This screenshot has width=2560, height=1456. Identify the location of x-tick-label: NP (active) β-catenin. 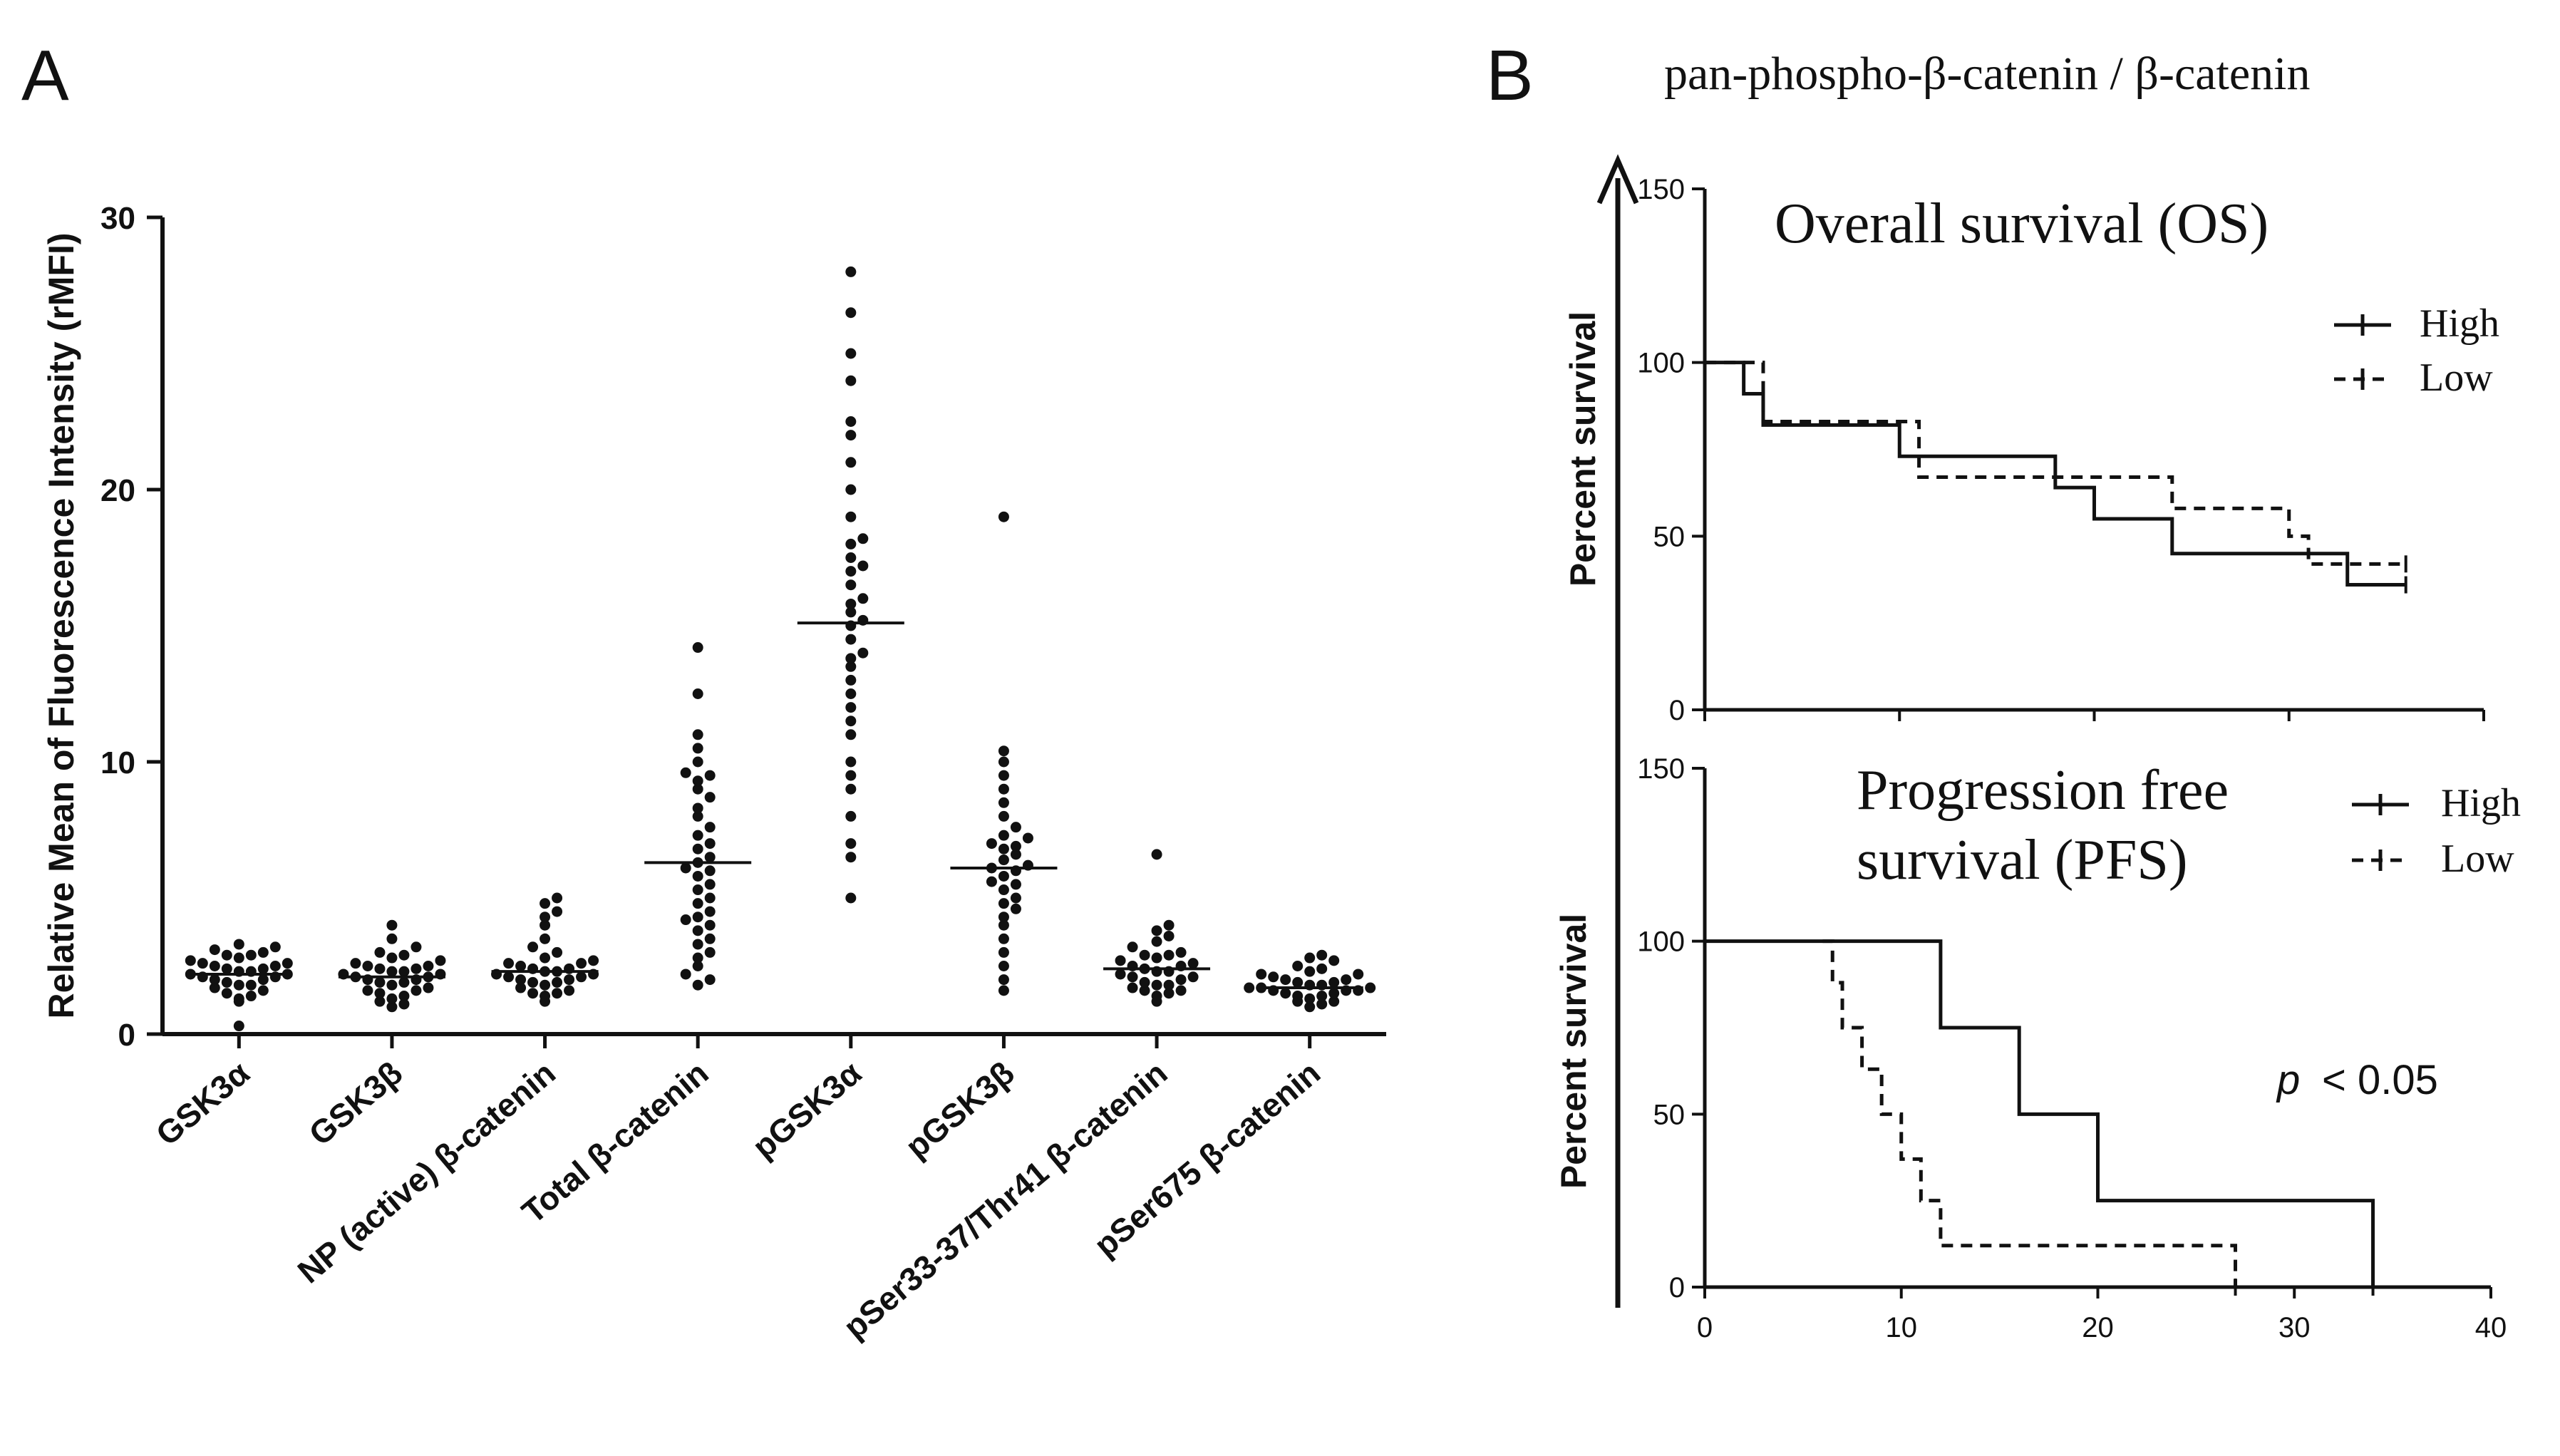
(426, 1172).